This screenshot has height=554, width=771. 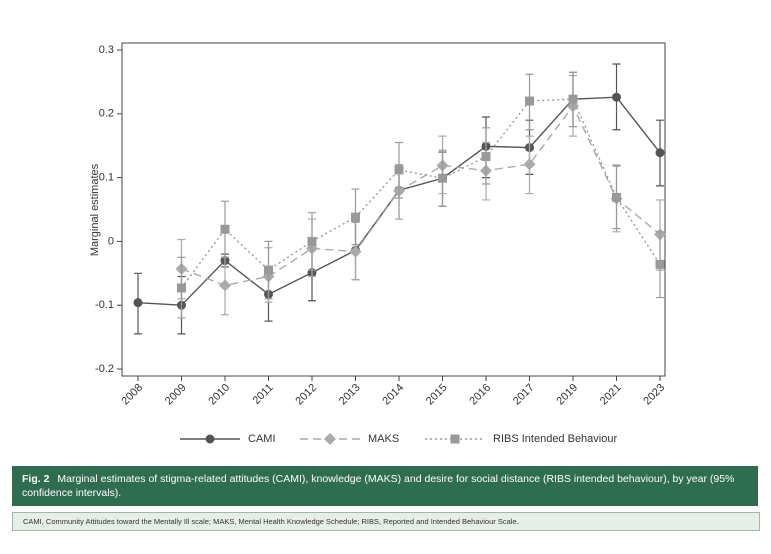 I want to click on x-tick-label: 2014, so click(x=393, y=395).